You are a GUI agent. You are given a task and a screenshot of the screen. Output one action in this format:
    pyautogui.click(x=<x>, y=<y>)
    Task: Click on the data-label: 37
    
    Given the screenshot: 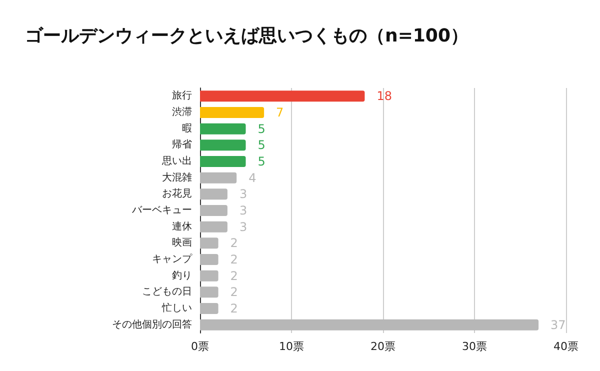 What is the action you would take?
    pyautogui.click(x=558, y=325)
    